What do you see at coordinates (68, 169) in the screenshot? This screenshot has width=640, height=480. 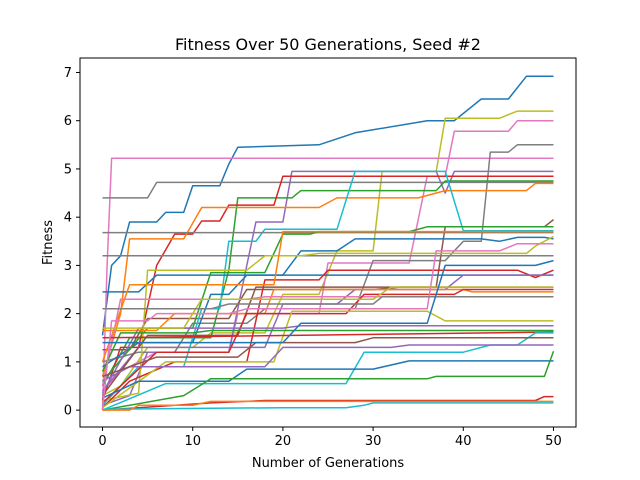 I see `y-tick-label: 5` at bounding box center [68, 169].